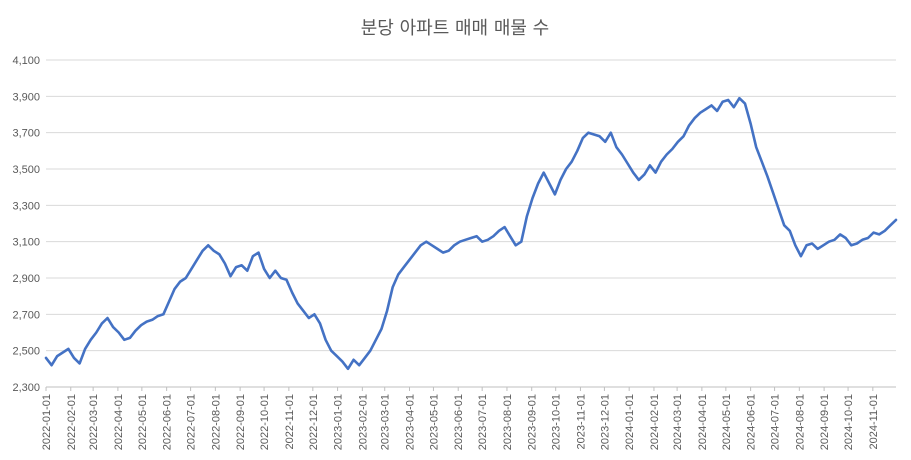 The image size is (911, 460). I want to click on x-tick-label: 2022-01-01, so click(47, 422).